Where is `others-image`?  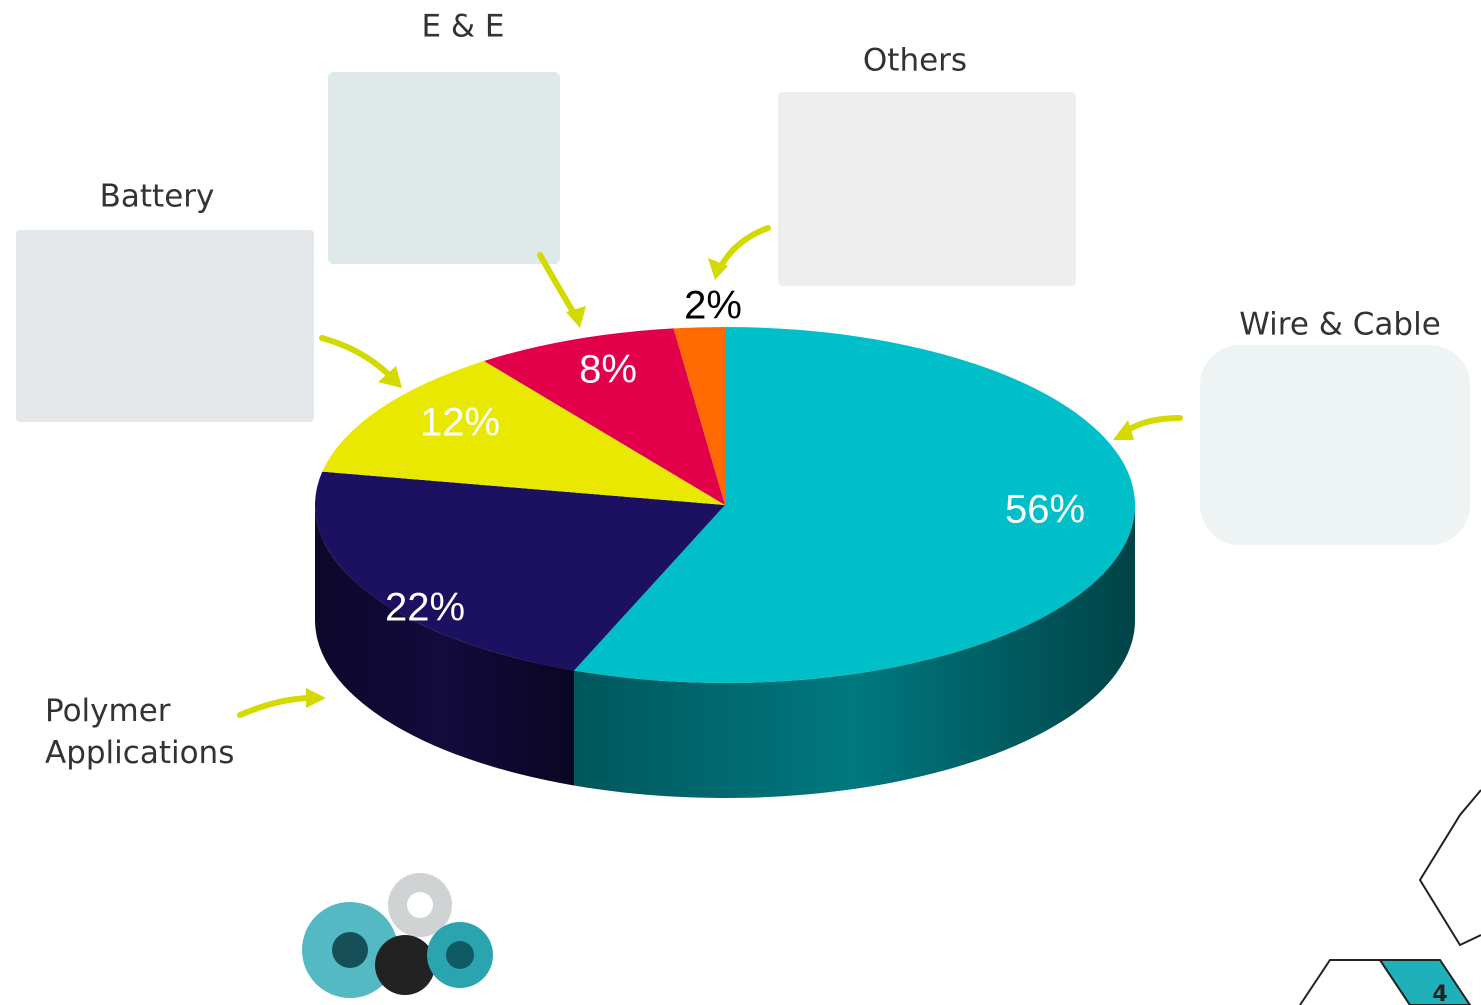
others-image is located at coordinates (927, 189).